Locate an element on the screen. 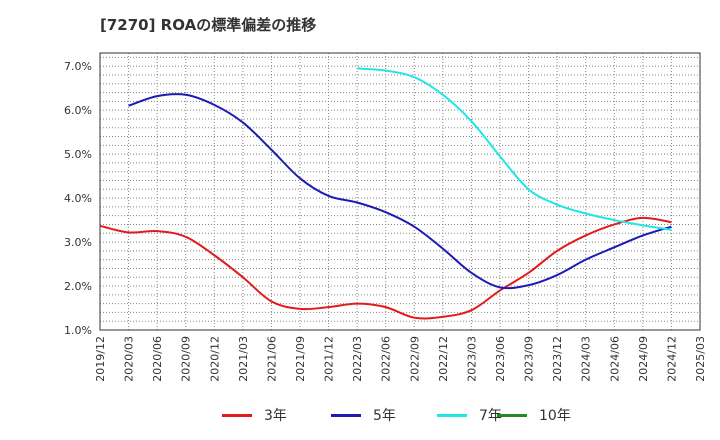 The width and height of the screenshot is (720, 440). x-tick-label: 2021/03 is located at coordinates (243, 359).